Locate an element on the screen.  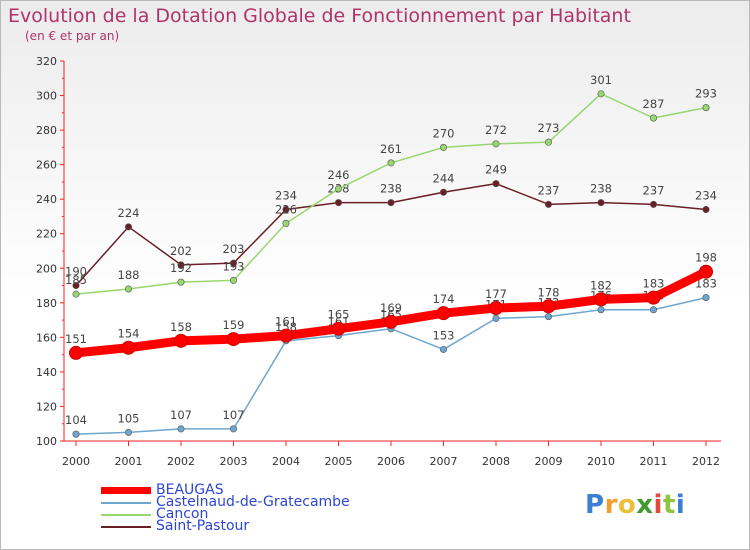
legend-label: Cancon is located at coordinates (182, 514).